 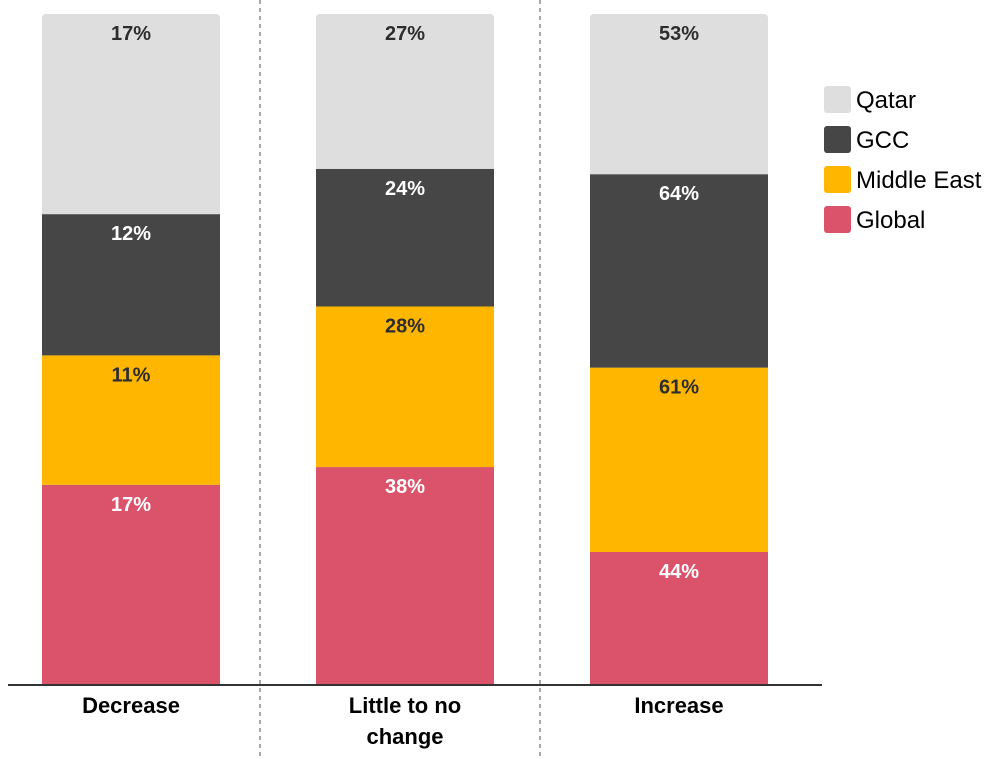 What do you see at coordinates (679, 34) in the screenshot?
I see `data-label-qatar-increase: 53%` at bounding box center [679, 34].